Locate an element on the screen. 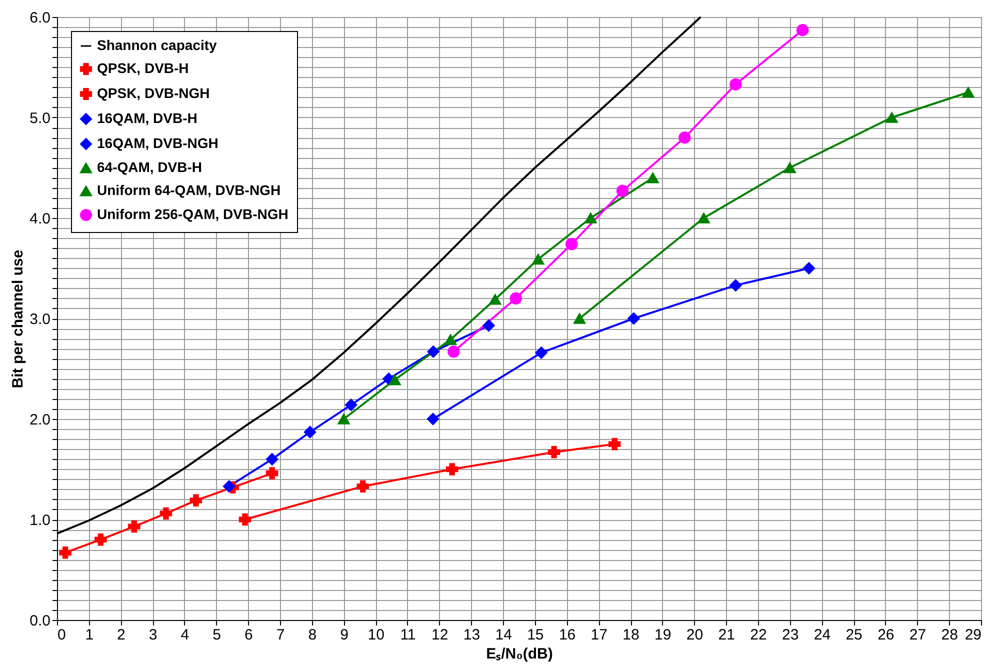  legend-label: Uniform 64-QAM, DVB-NGH is located at coordinates (189, 190).